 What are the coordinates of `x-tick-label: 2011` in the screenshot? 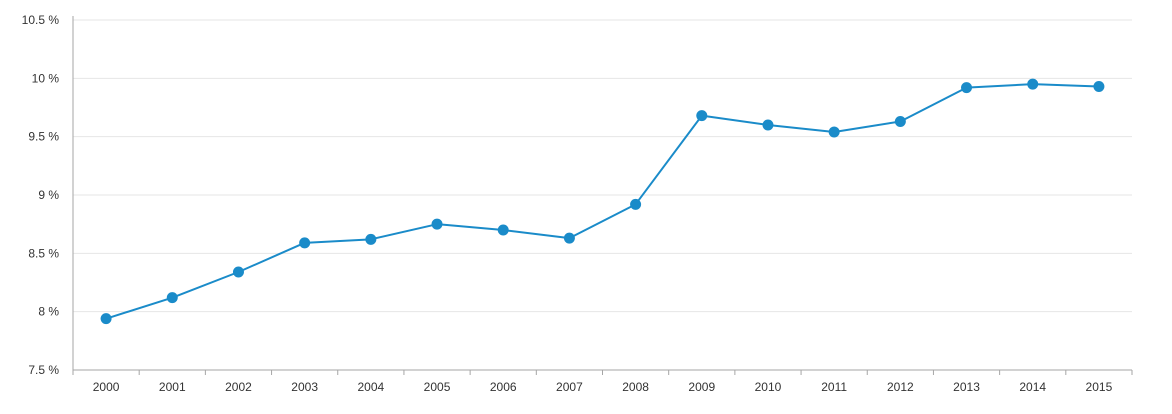 It's located at (834, 387).